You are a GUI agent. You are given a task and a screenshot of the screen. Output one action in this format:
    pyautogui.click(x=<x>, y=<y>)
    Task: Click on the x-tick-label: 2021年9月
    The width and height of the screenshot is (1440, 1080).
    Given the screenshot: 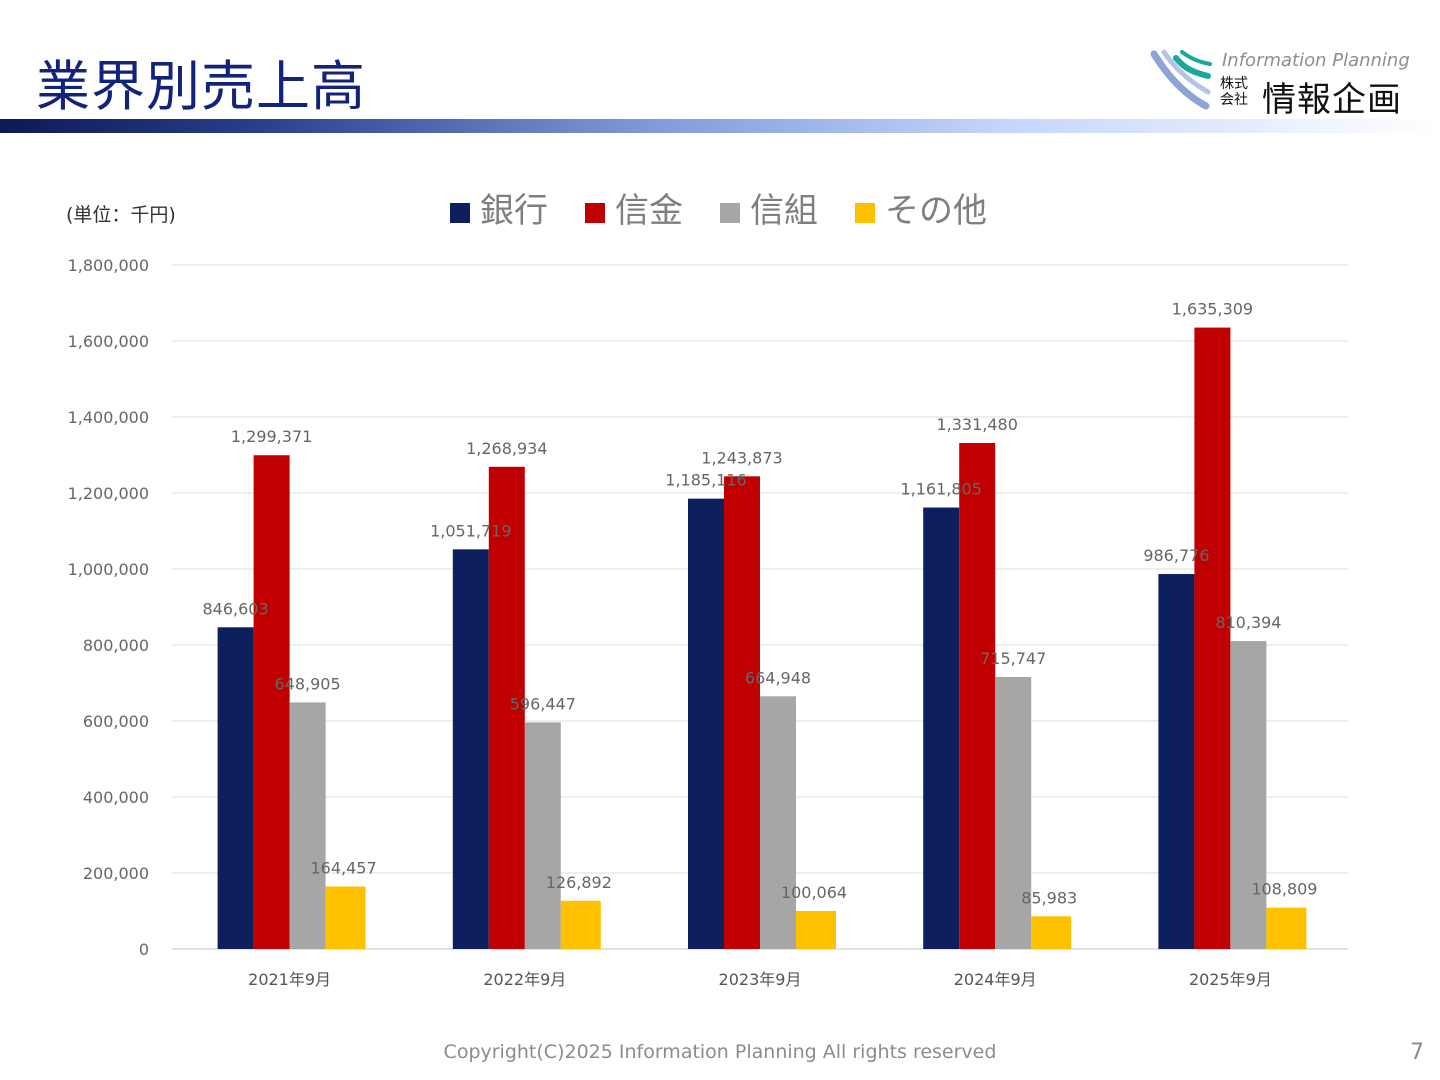 What is the action you would take?
    pyautogui.click(x=289, y=979)
    